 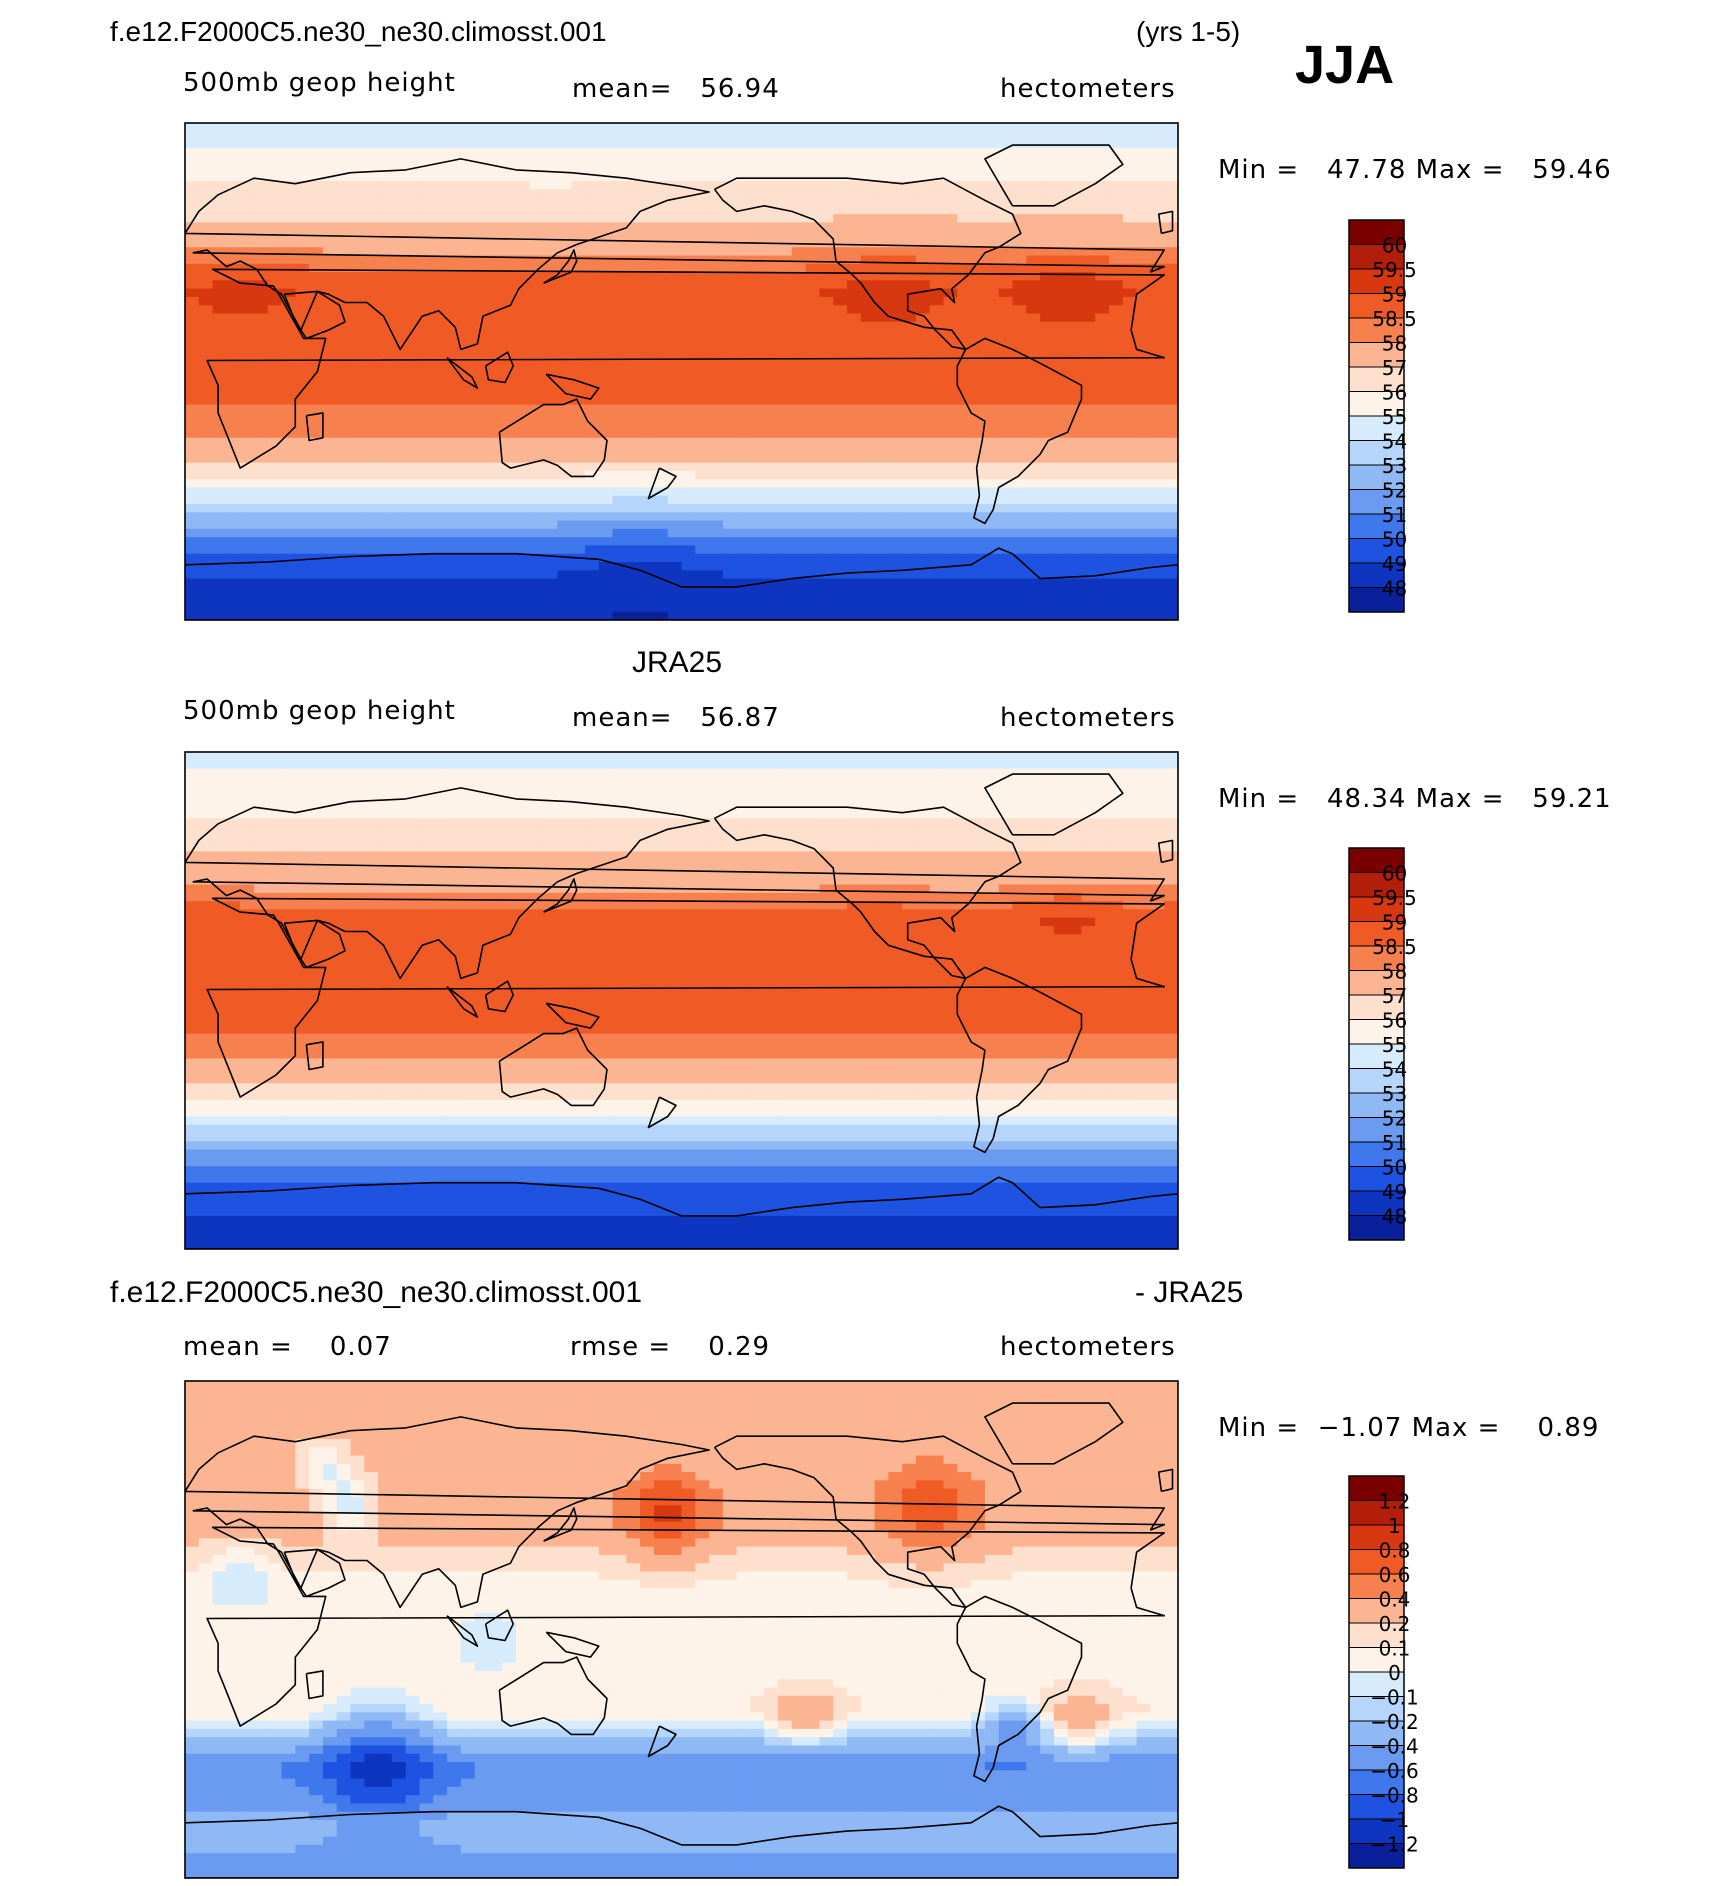 What do you see at coordinates (1394, 319) in the screenshot?
I see `colorbar-label: 58.5` at bounding box center [1394, 319].